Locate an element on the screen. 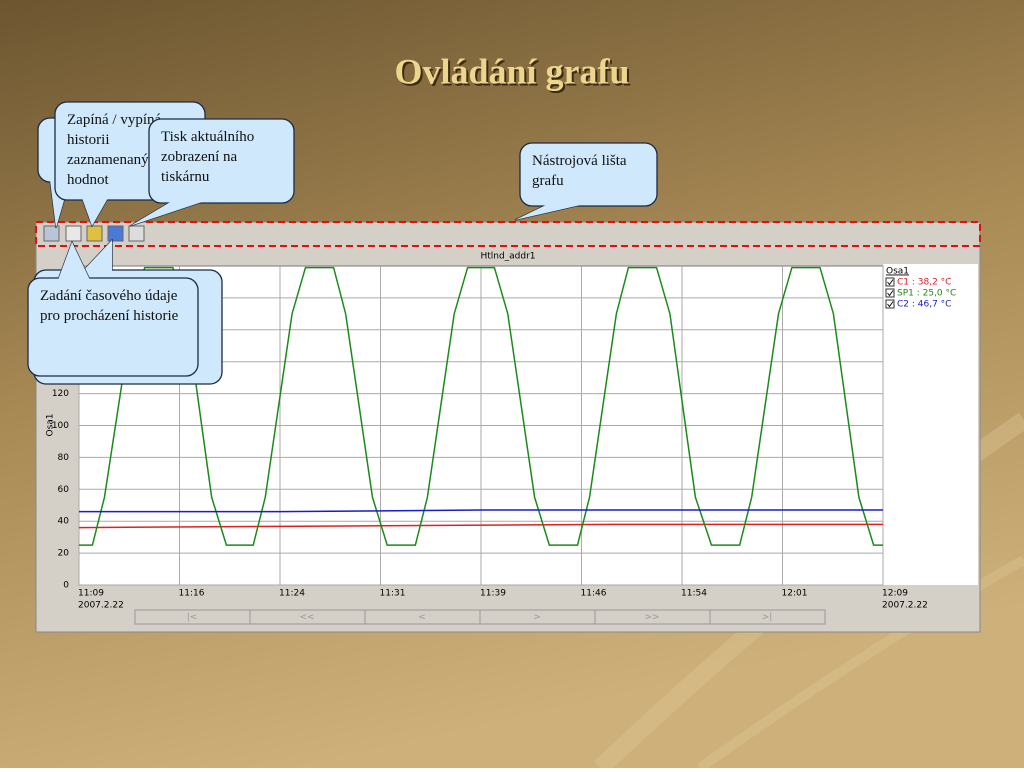 This screenshot has height=772, width=1024. y-tick-label: 80 is located at coordinates (64, 458).